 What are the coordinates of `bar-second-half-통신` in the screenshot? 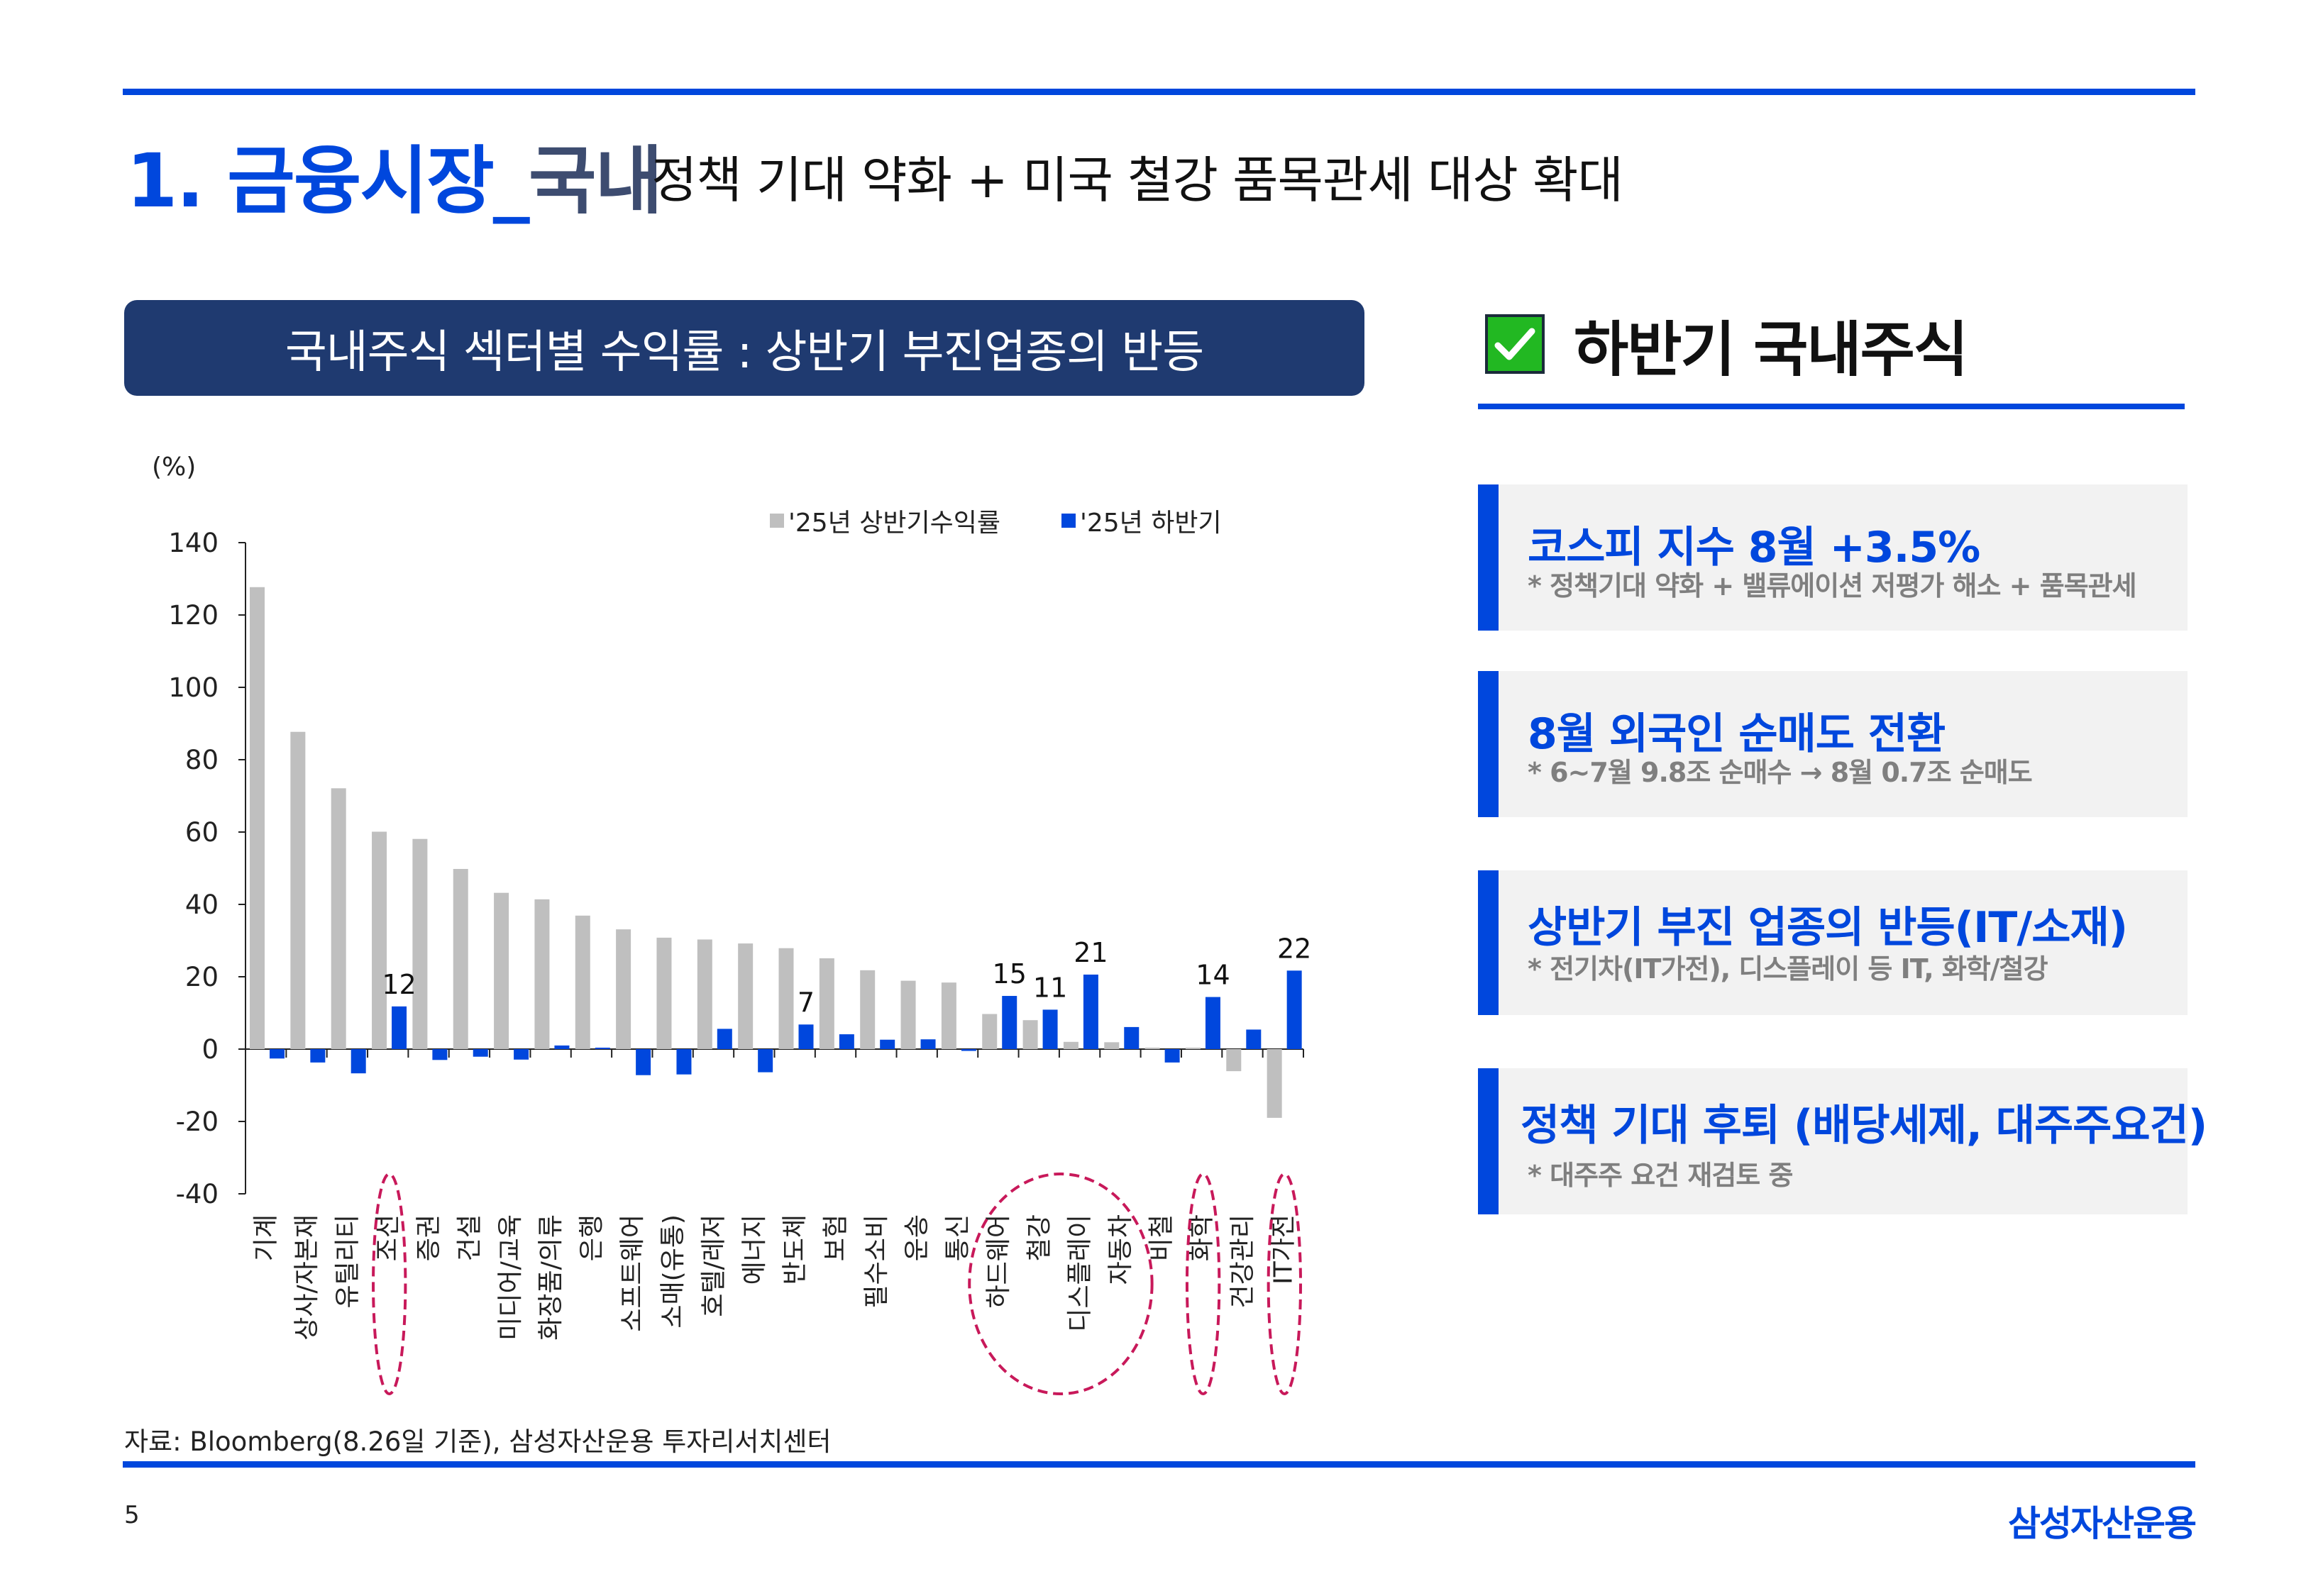 It's located at (968, 1050).